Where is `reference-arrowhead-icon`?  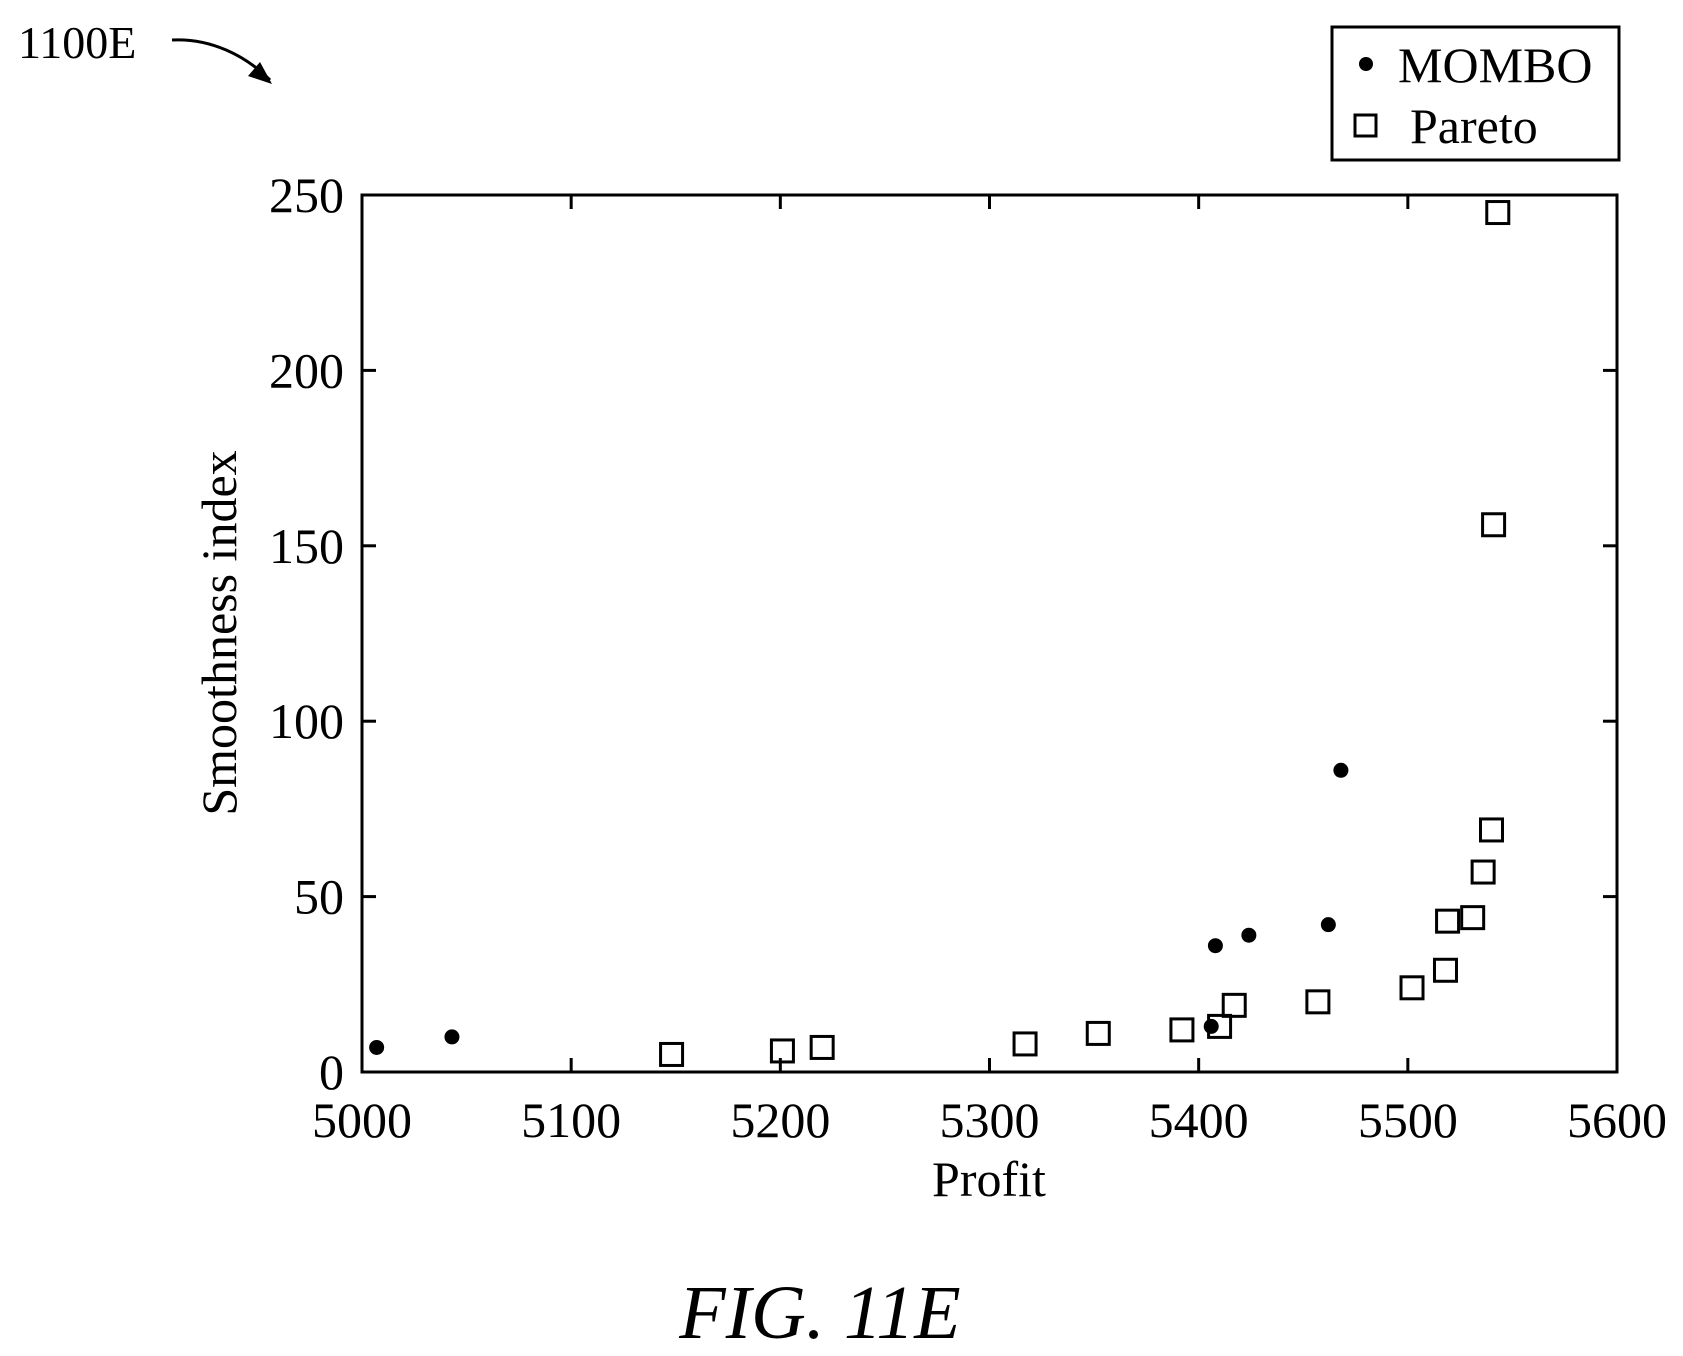
reference-arrowhead-icon is located at coordinates (260, 73).